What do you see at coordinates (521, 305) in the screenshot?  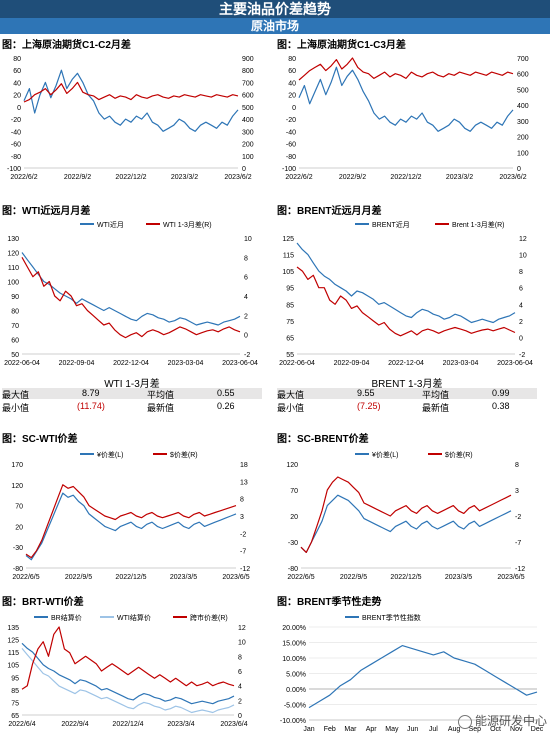 I see `y-tick-right: 4` at bounding box center [521, 305].